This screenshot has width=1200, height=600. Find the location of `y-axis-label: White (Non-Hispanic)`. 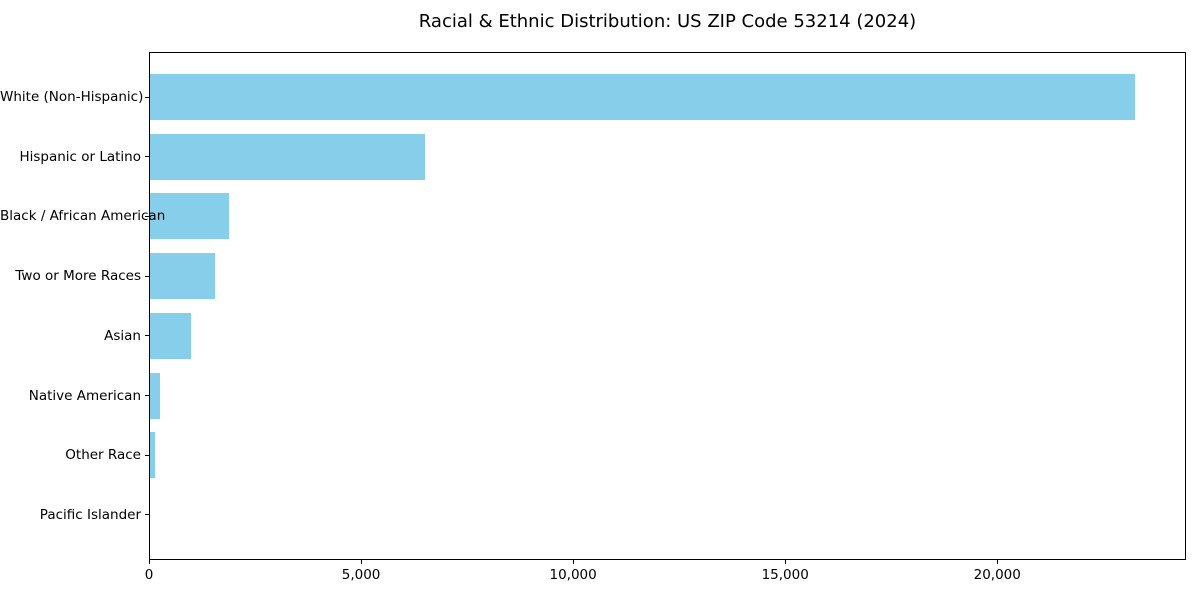

y-axis-label: White (Non-Hispanic) is located at coordinates (72, 97).